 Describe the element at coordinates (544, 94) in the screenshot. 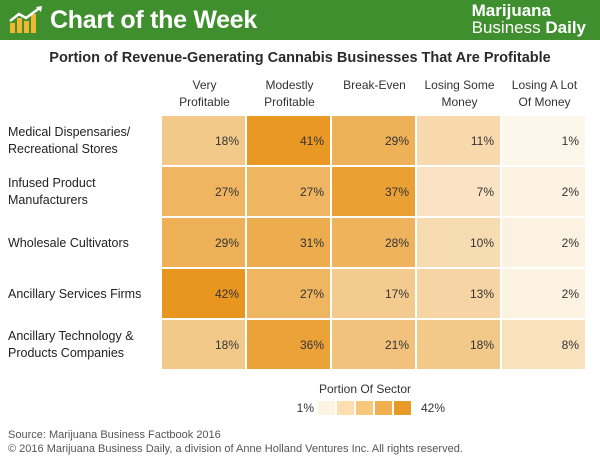

I see `column-header: Losing A Lot Of Money` at that location.